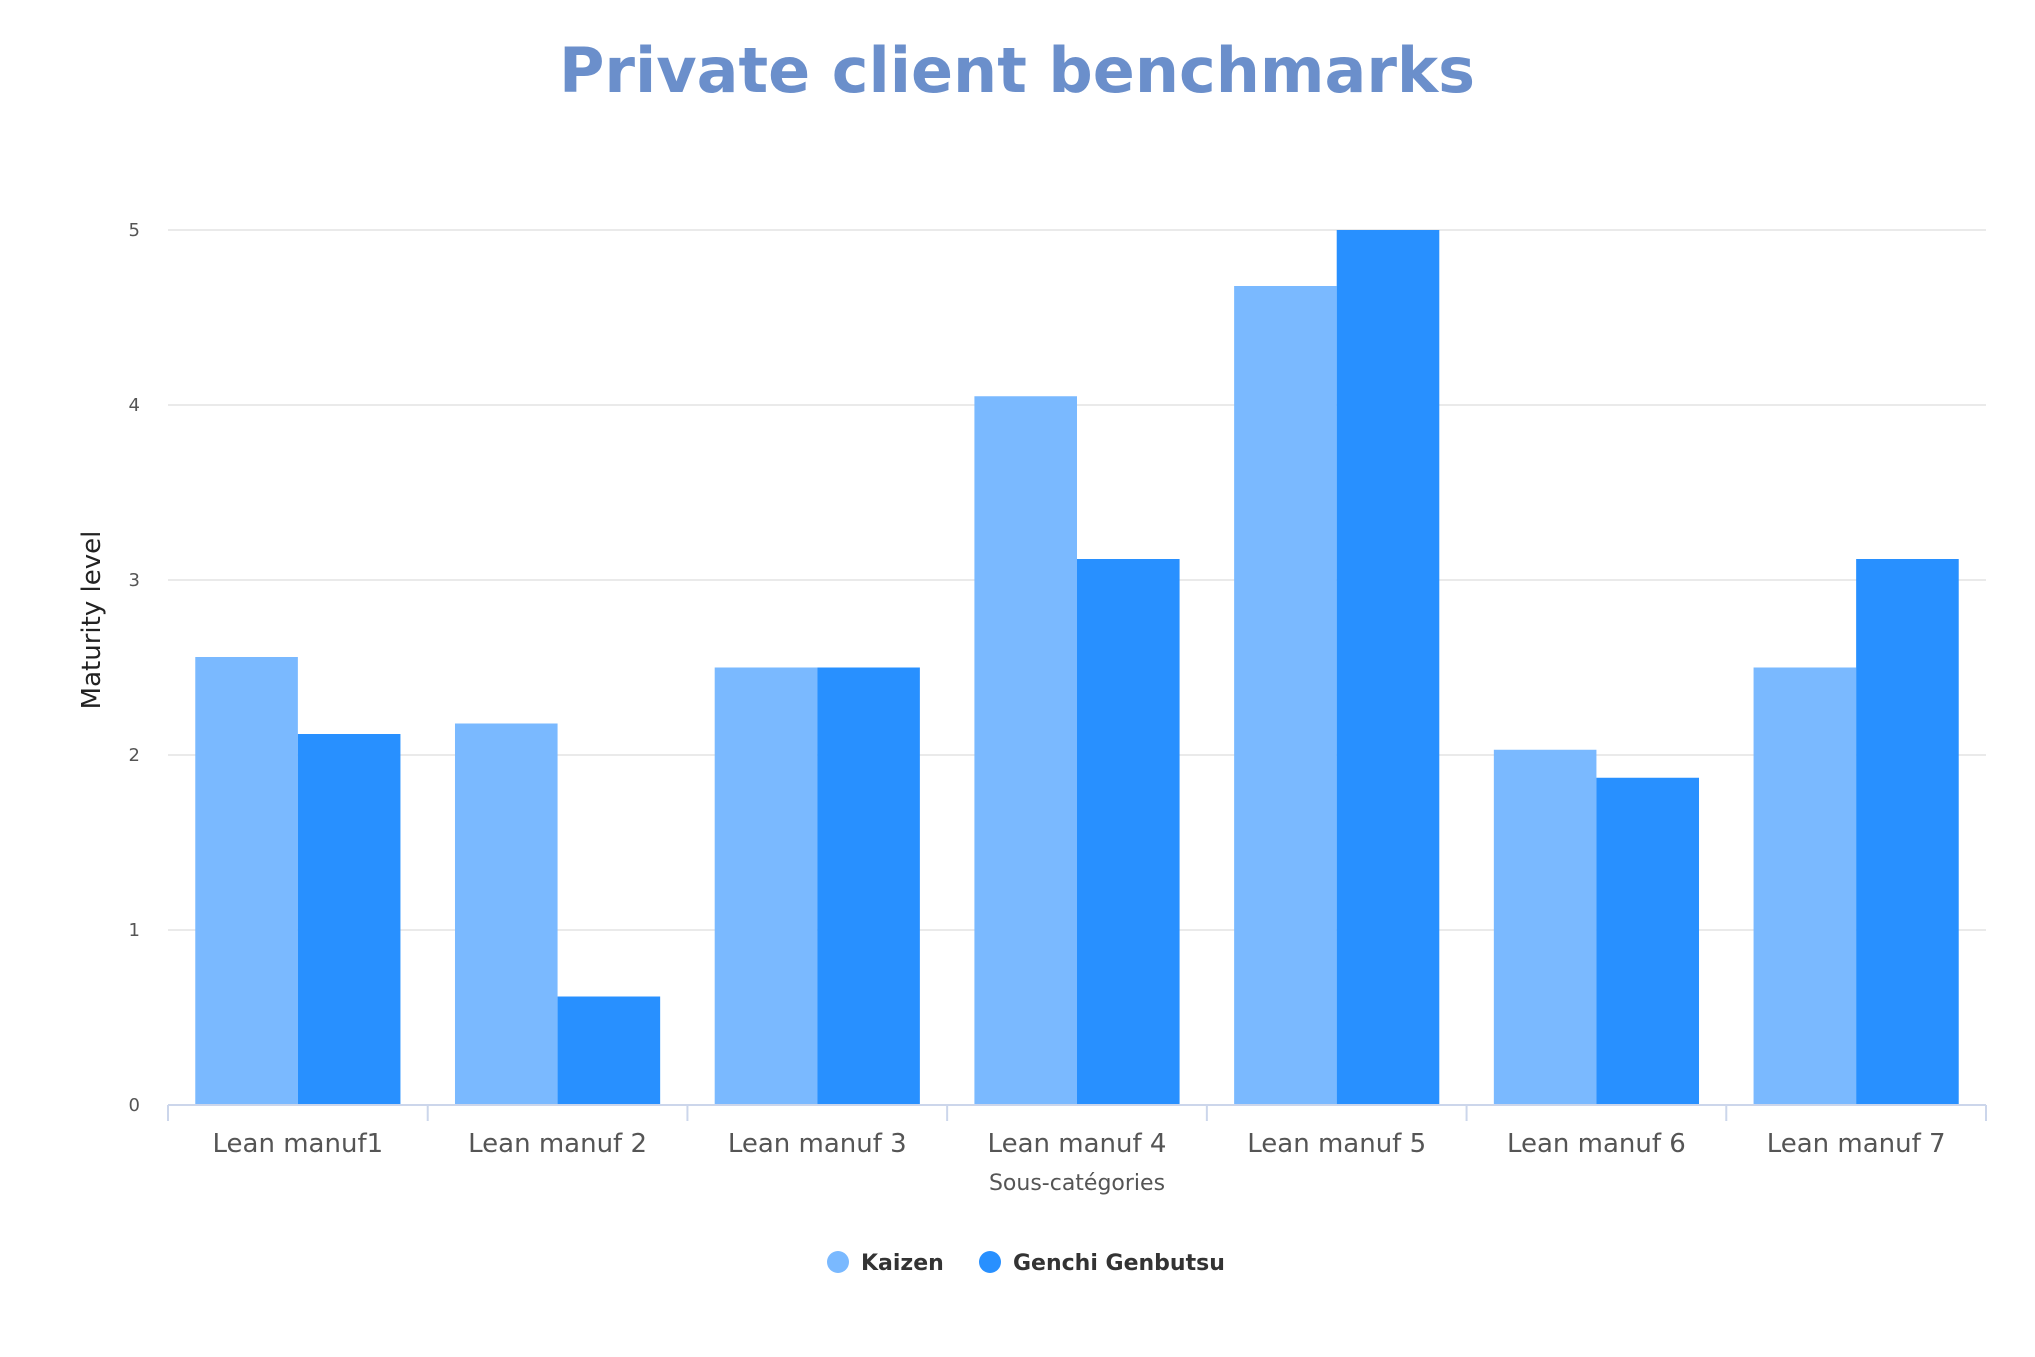 The height and width of the screenshot is (1357, 2035). What do you see at coordinates (134, 230) in the screenshot?
I see `y-tick-label: 5` at bounding box center [134, 230].